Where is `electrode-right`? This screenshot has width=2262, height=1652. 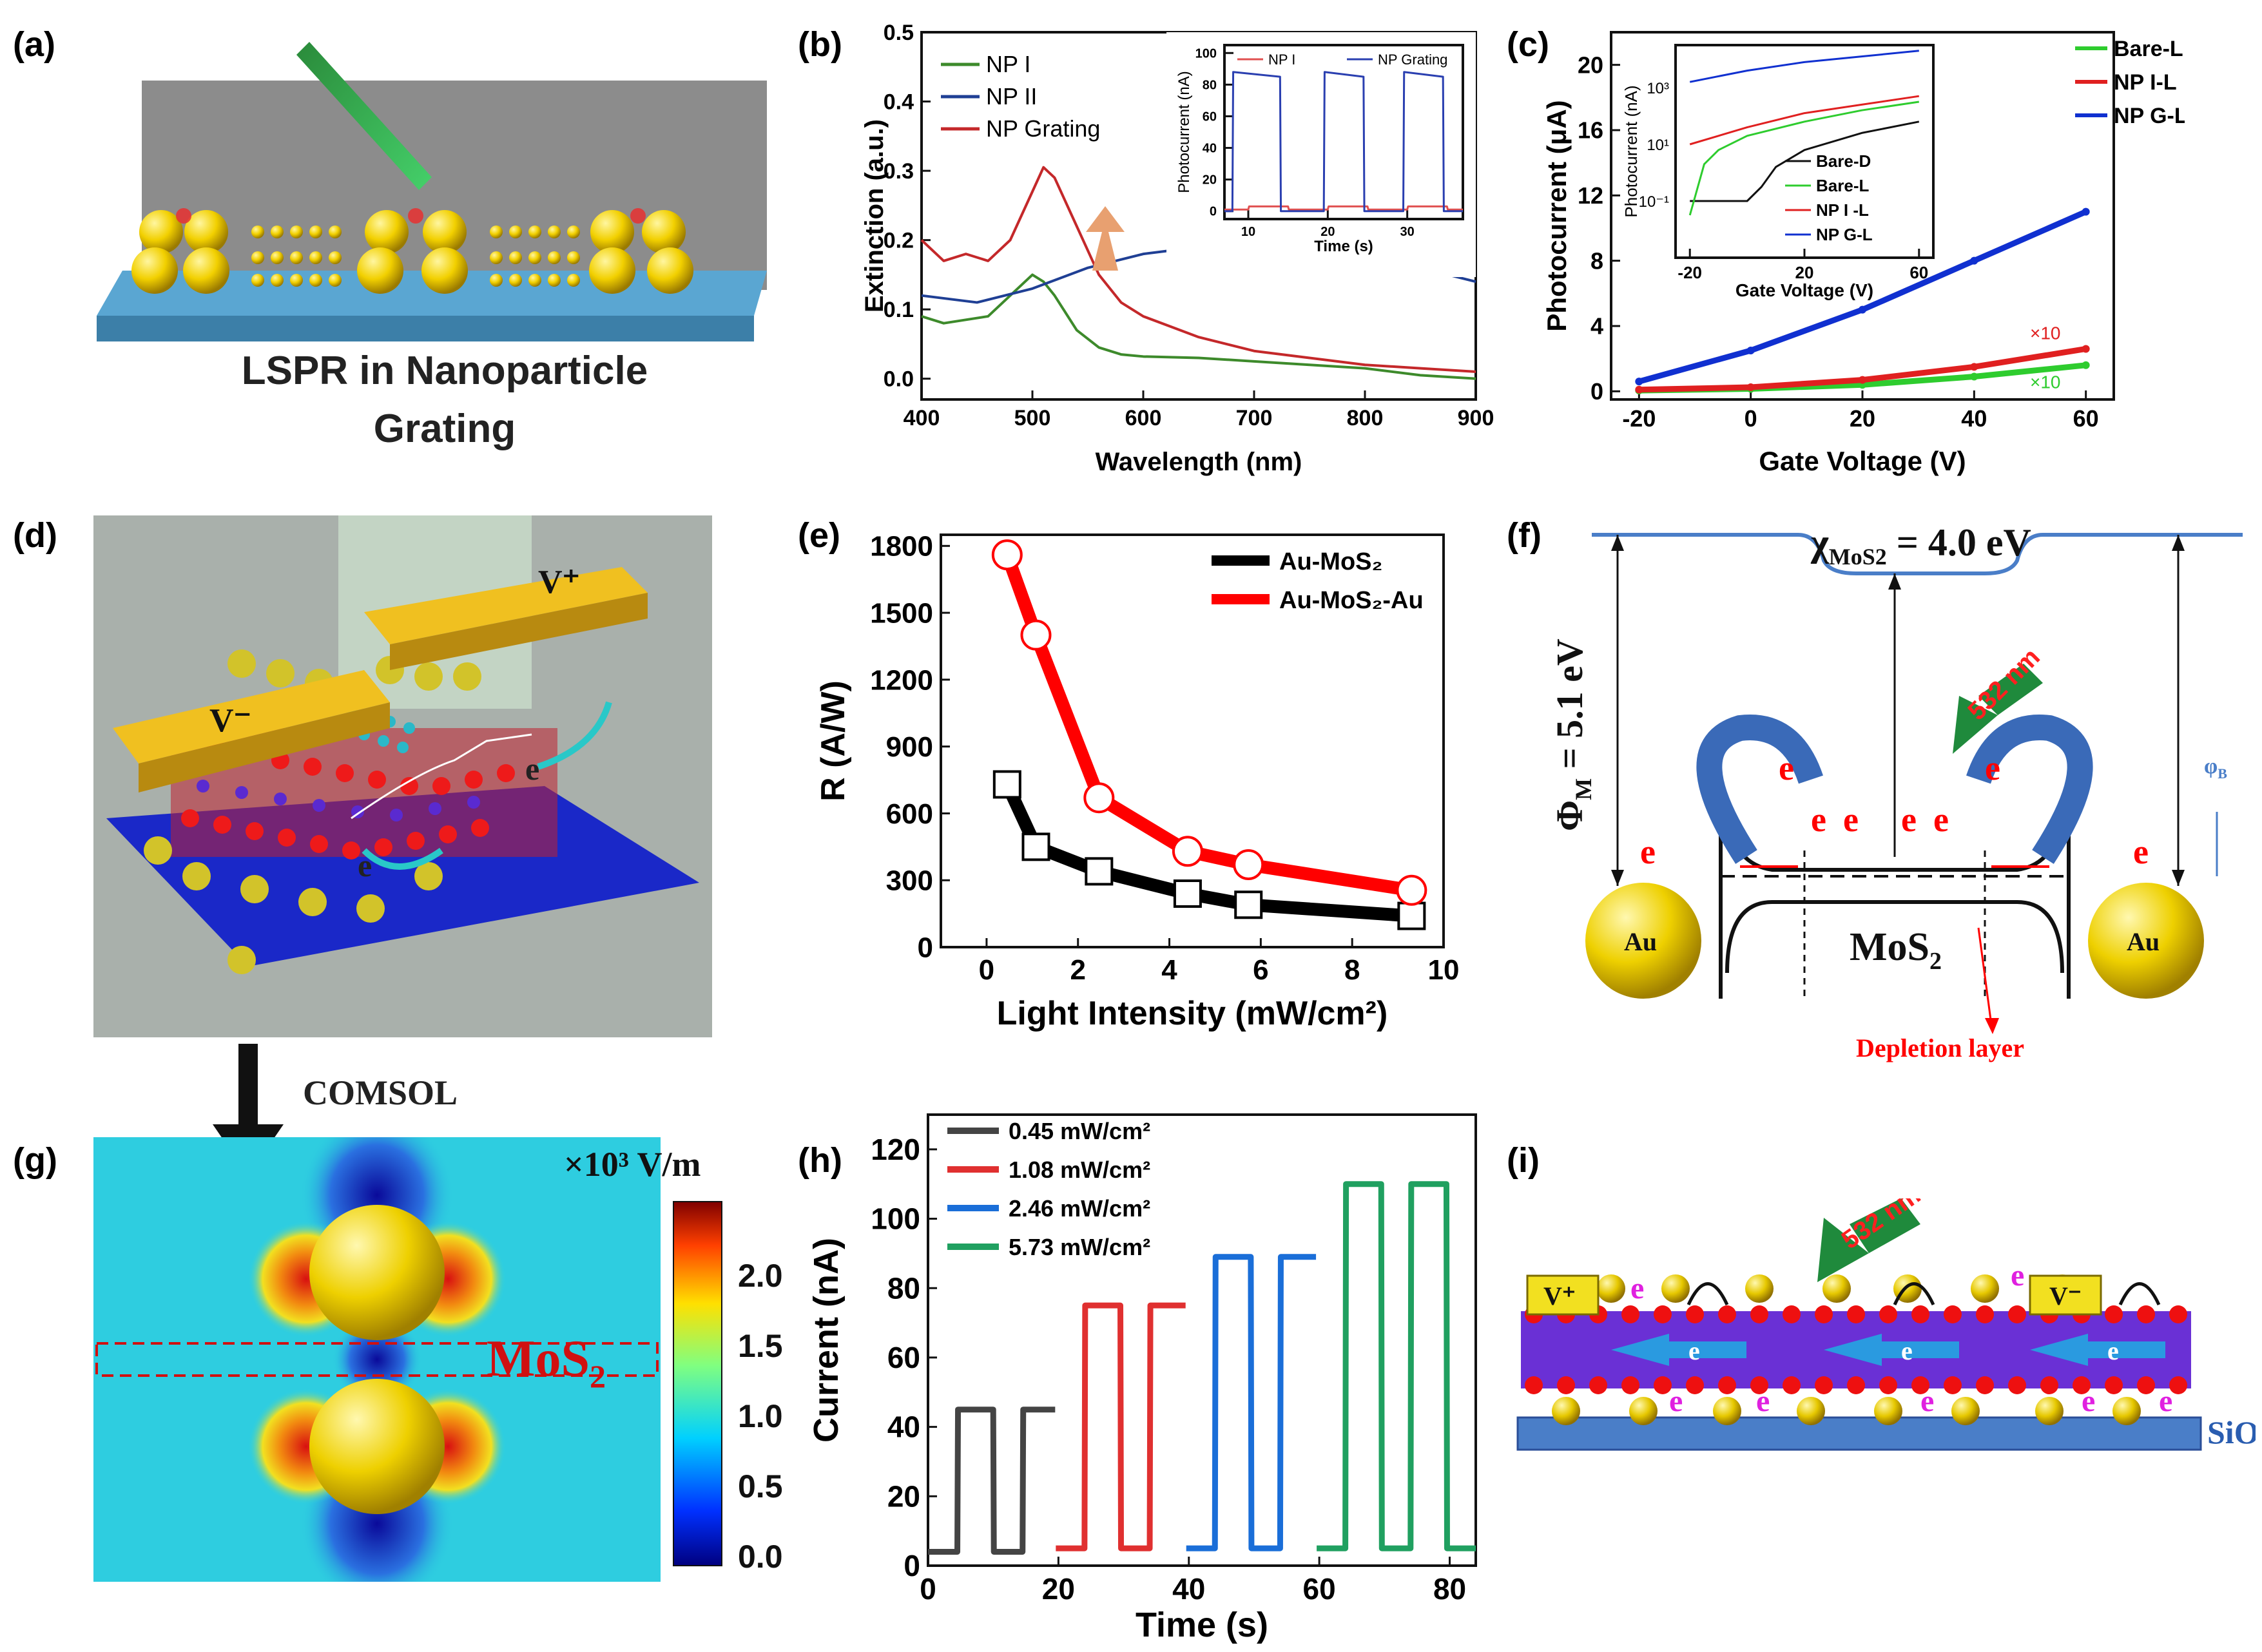 electrode-right is located at coordinates (506, 618).